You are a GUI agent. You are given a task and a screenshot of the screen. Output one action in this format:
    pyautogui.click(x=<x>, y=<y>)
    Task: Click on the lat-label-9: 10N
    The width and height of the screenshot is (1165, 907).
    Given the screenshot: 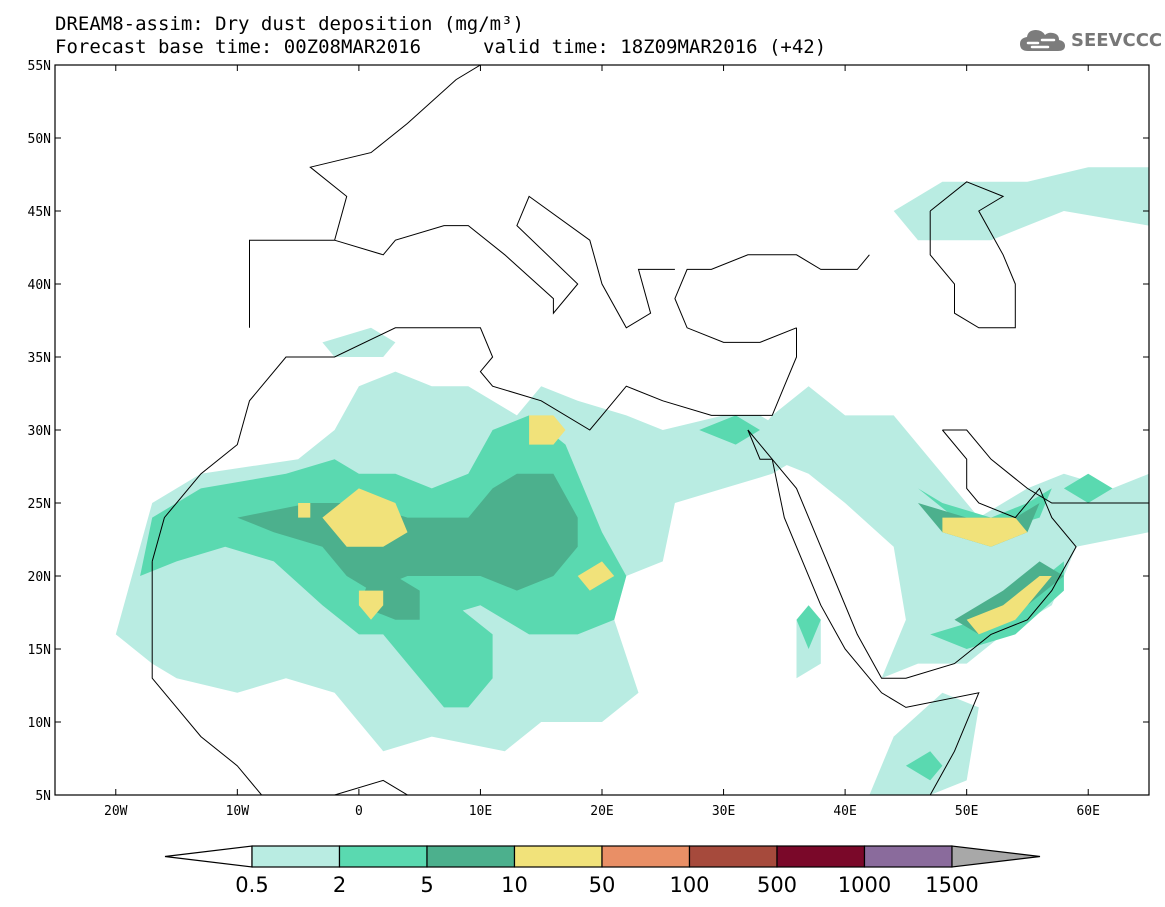 What is the action you would take?
    pyautogui.click(x=39, y=723)
    